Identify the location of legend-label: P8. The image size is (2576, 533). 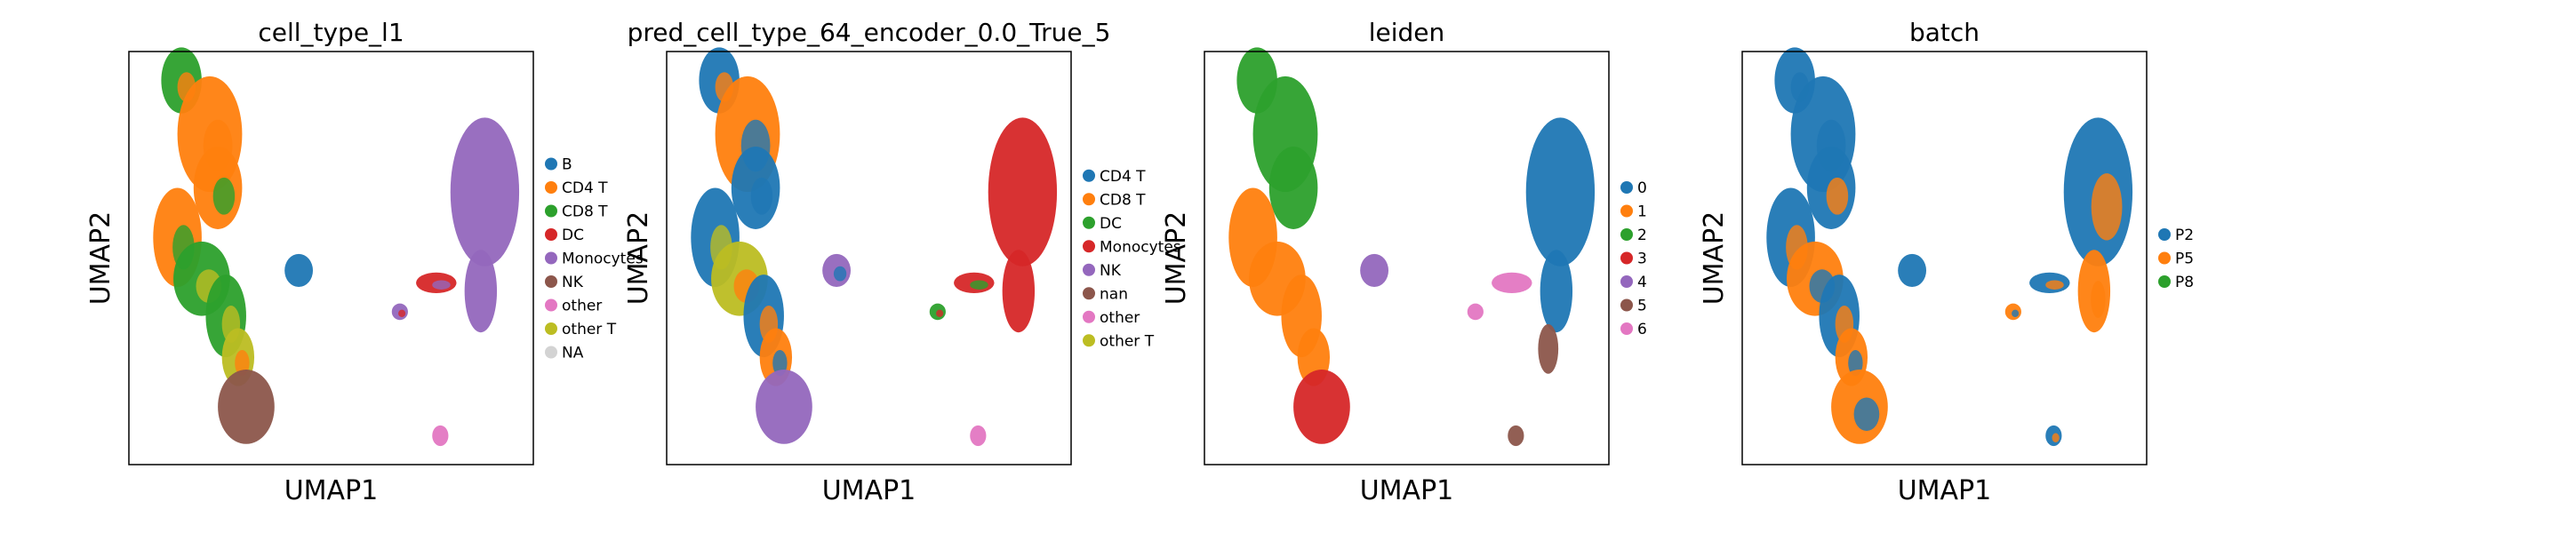
(2184, 282).